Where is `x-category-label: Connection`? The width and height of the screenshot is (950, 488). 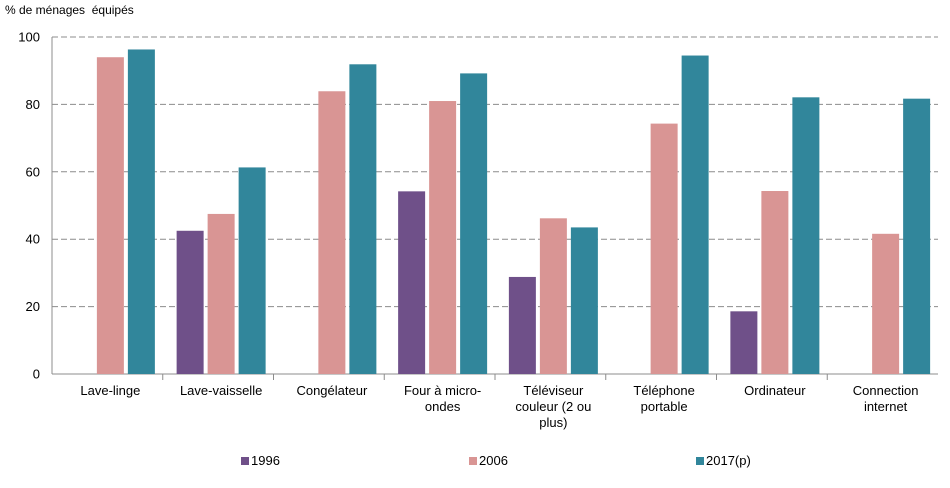 x-category-label: Connection is located at coordinates (886, 390).